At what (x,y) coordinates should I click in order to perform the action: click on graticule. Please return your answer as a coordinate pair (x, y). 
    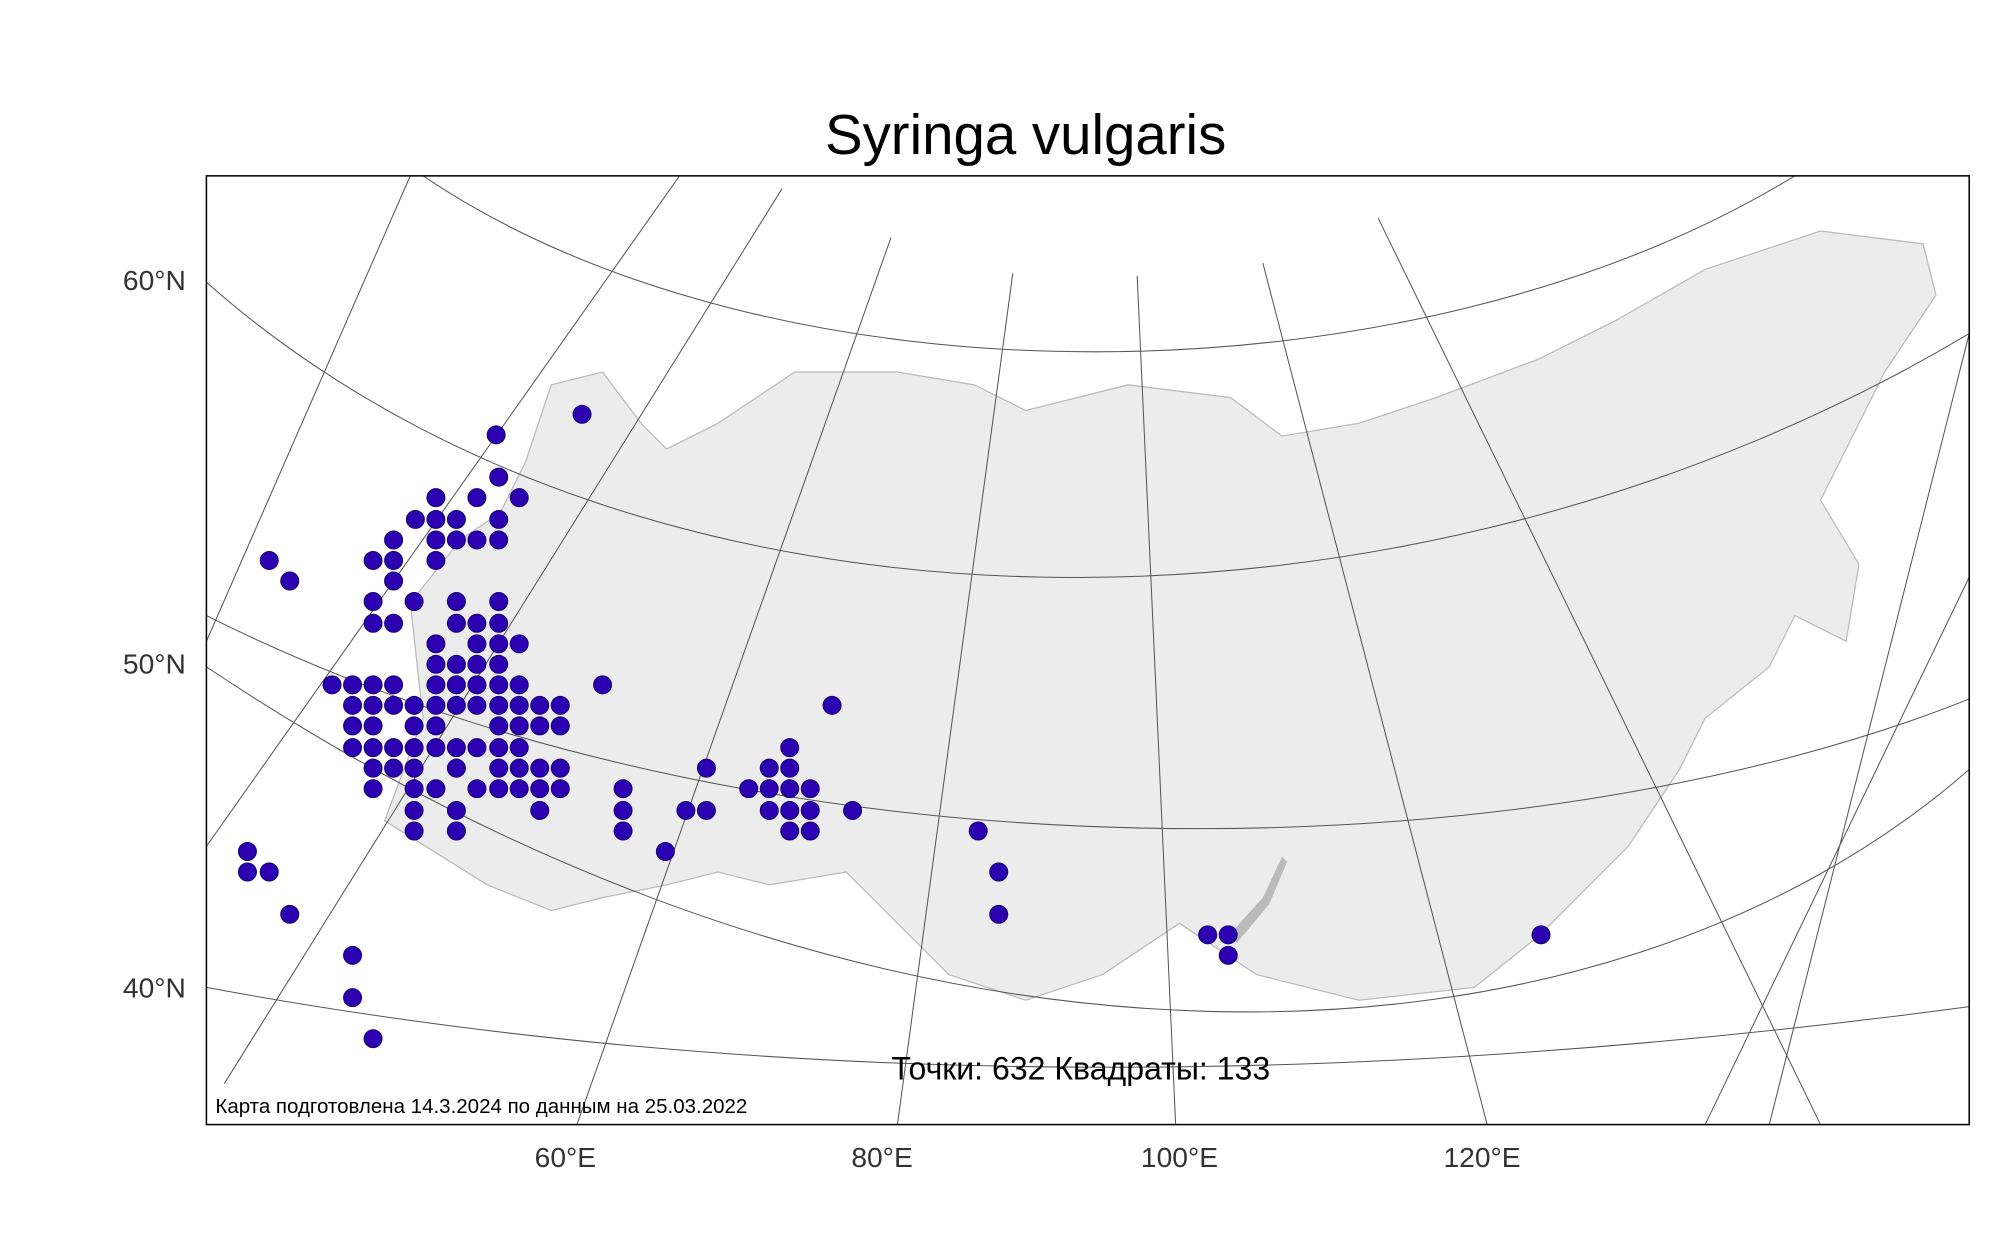
    Looking at the image, I should click on (1088, 1027).